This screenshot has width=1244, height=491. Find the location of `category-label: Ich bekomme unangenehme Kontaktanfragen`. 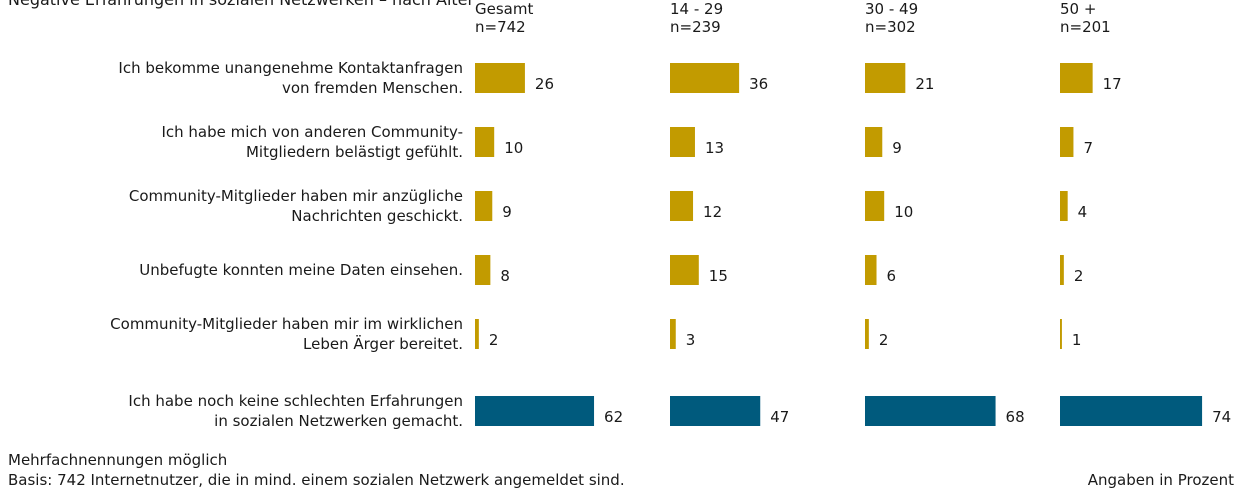

category-label: Ich bekomme unangenehme Kontaktanfragen is located at coordinates (290, 68).